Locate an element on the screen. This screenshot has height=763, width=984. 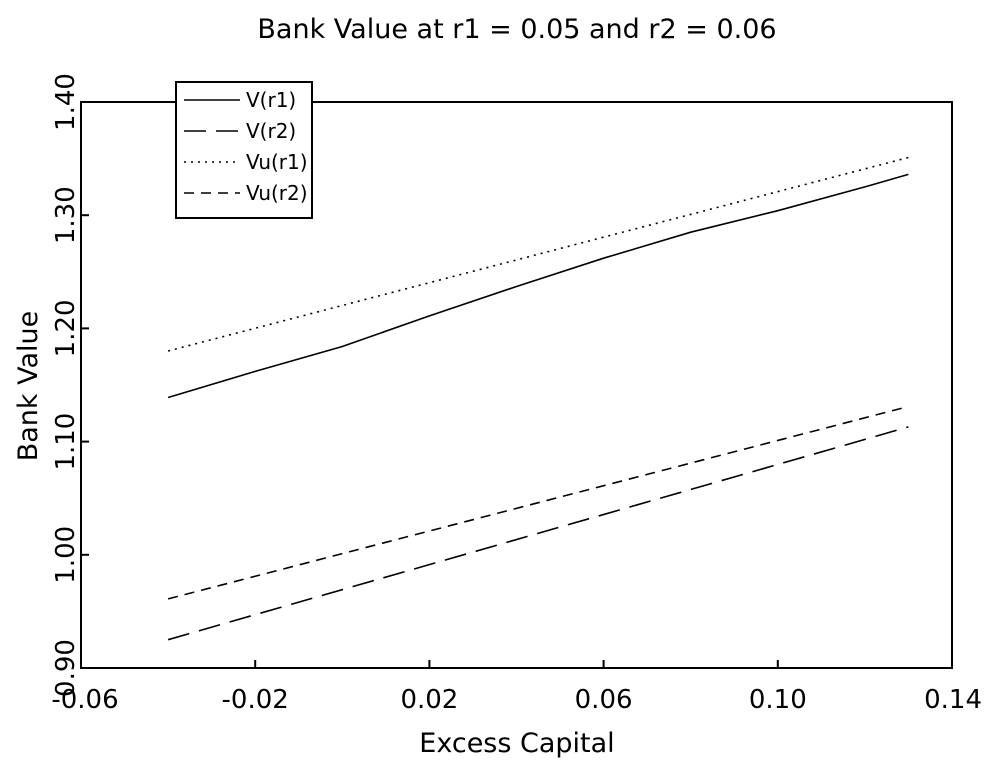
legend-label: V(r2) is located at coordinates (271, 131).